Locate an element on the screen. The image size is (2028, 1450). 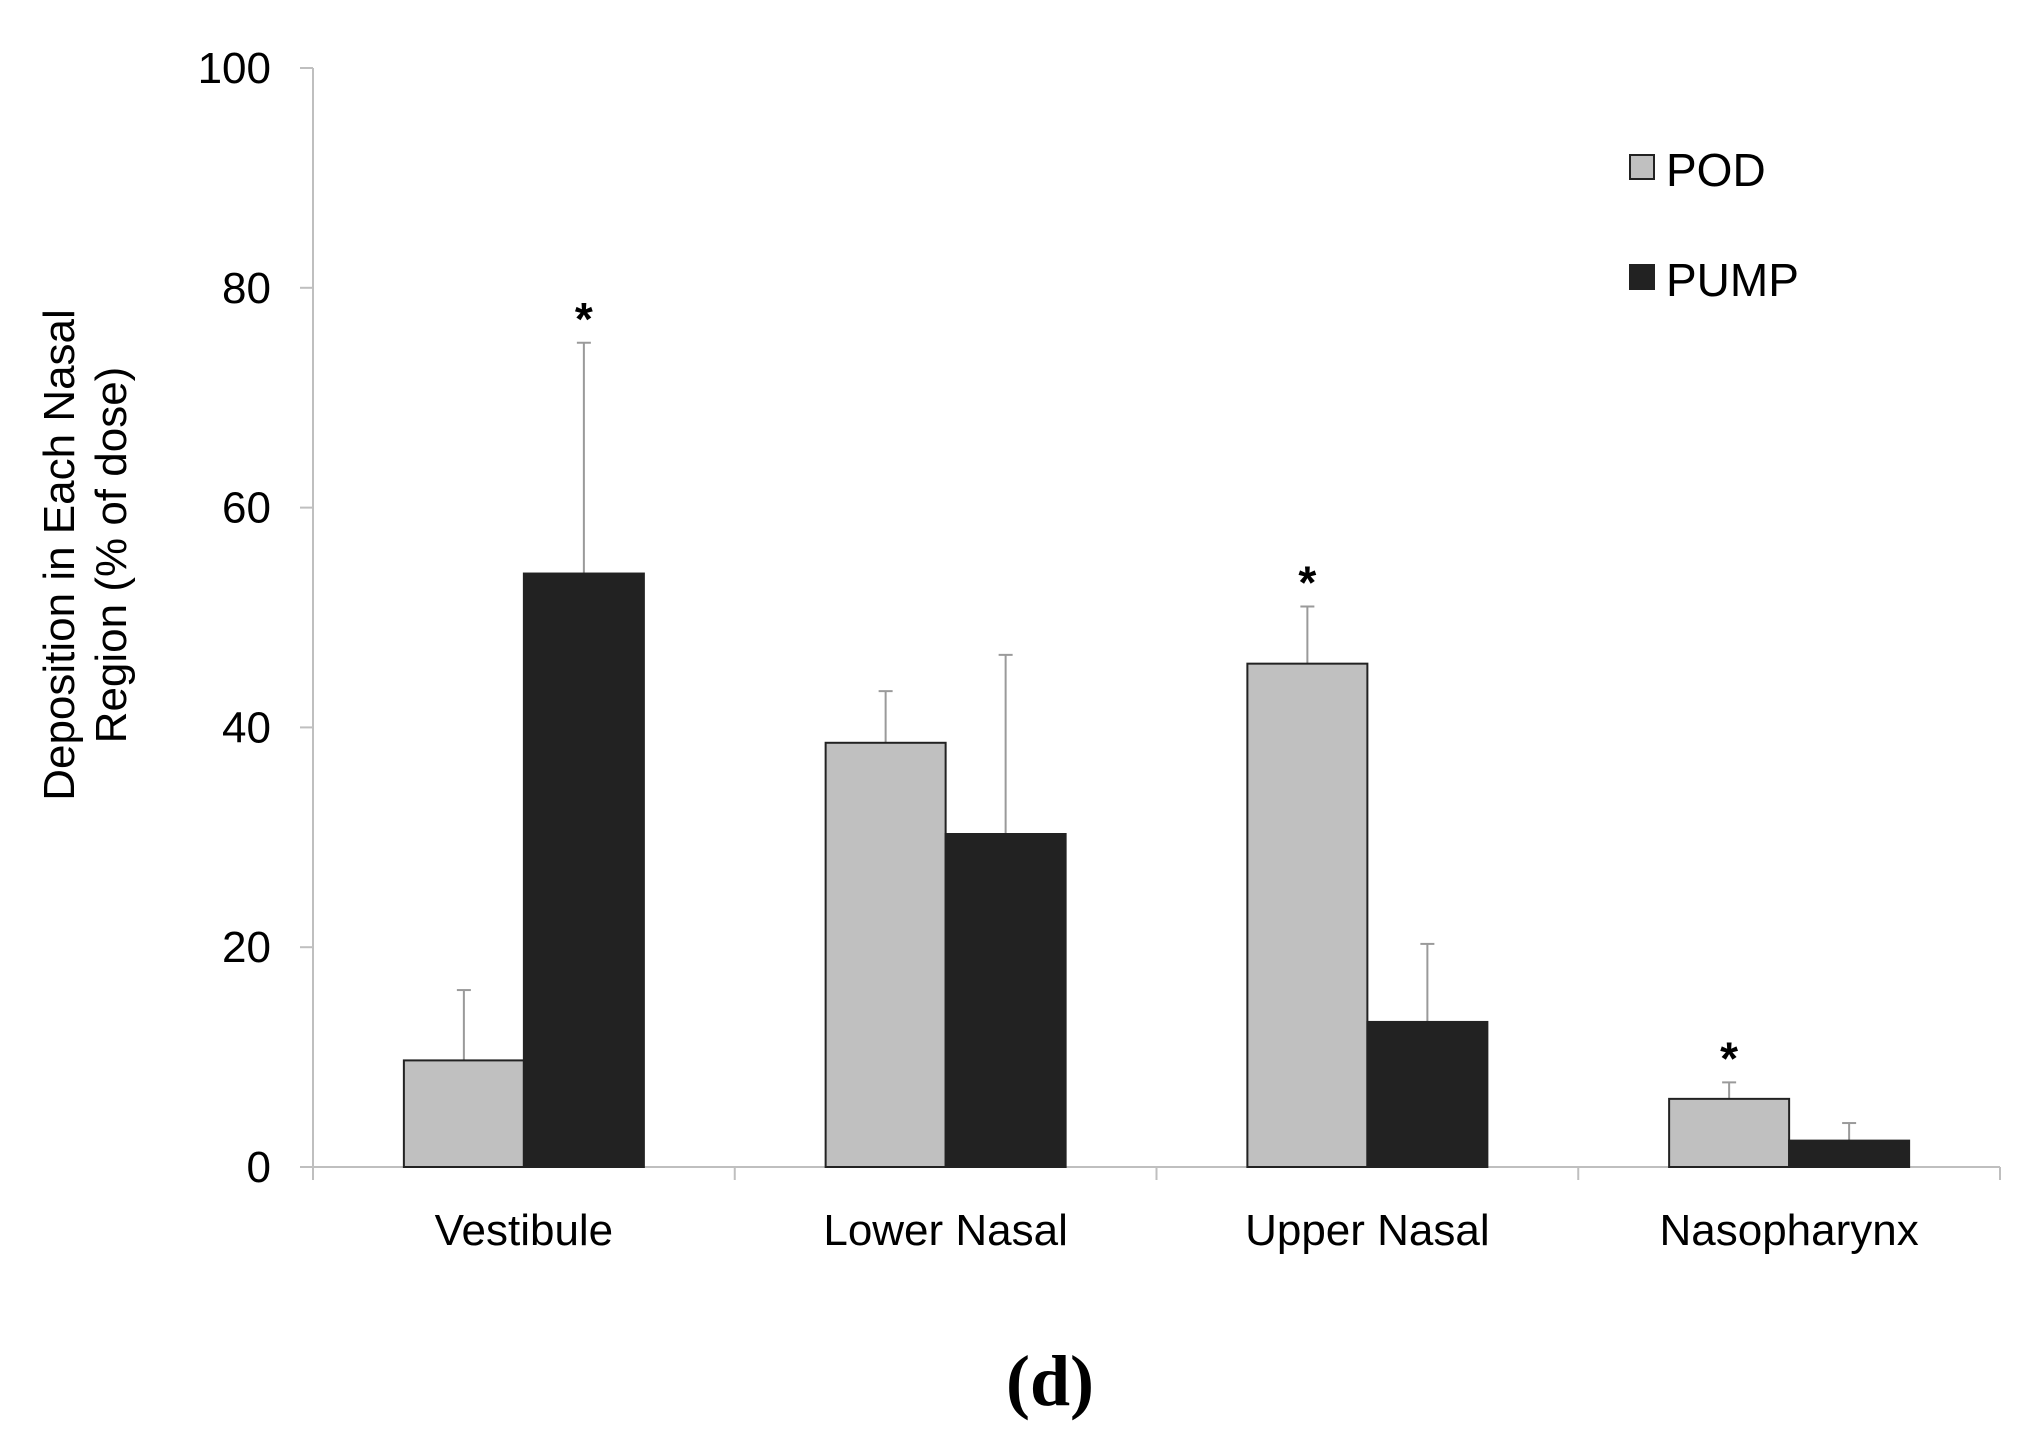
legend: POD PUMP is located at coordinates (1714, 225).